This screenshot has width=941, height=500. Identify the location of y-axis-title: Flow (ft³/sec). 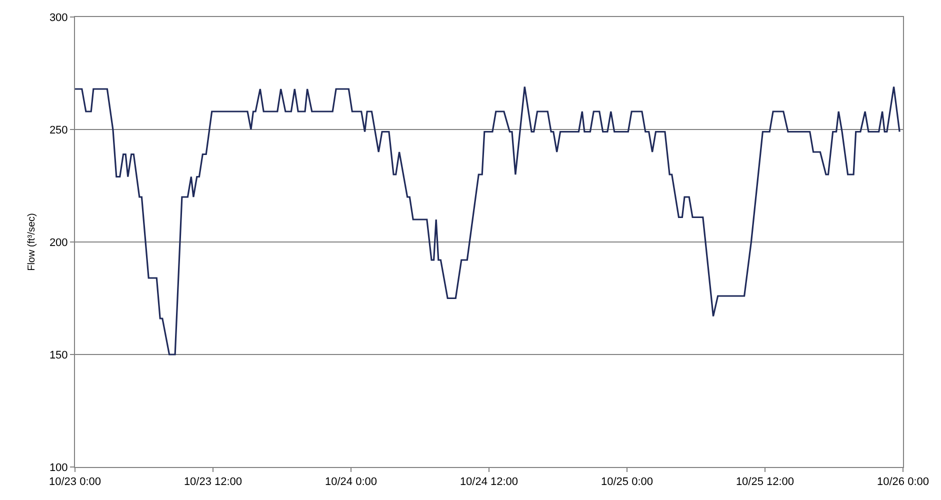
(32, 242).